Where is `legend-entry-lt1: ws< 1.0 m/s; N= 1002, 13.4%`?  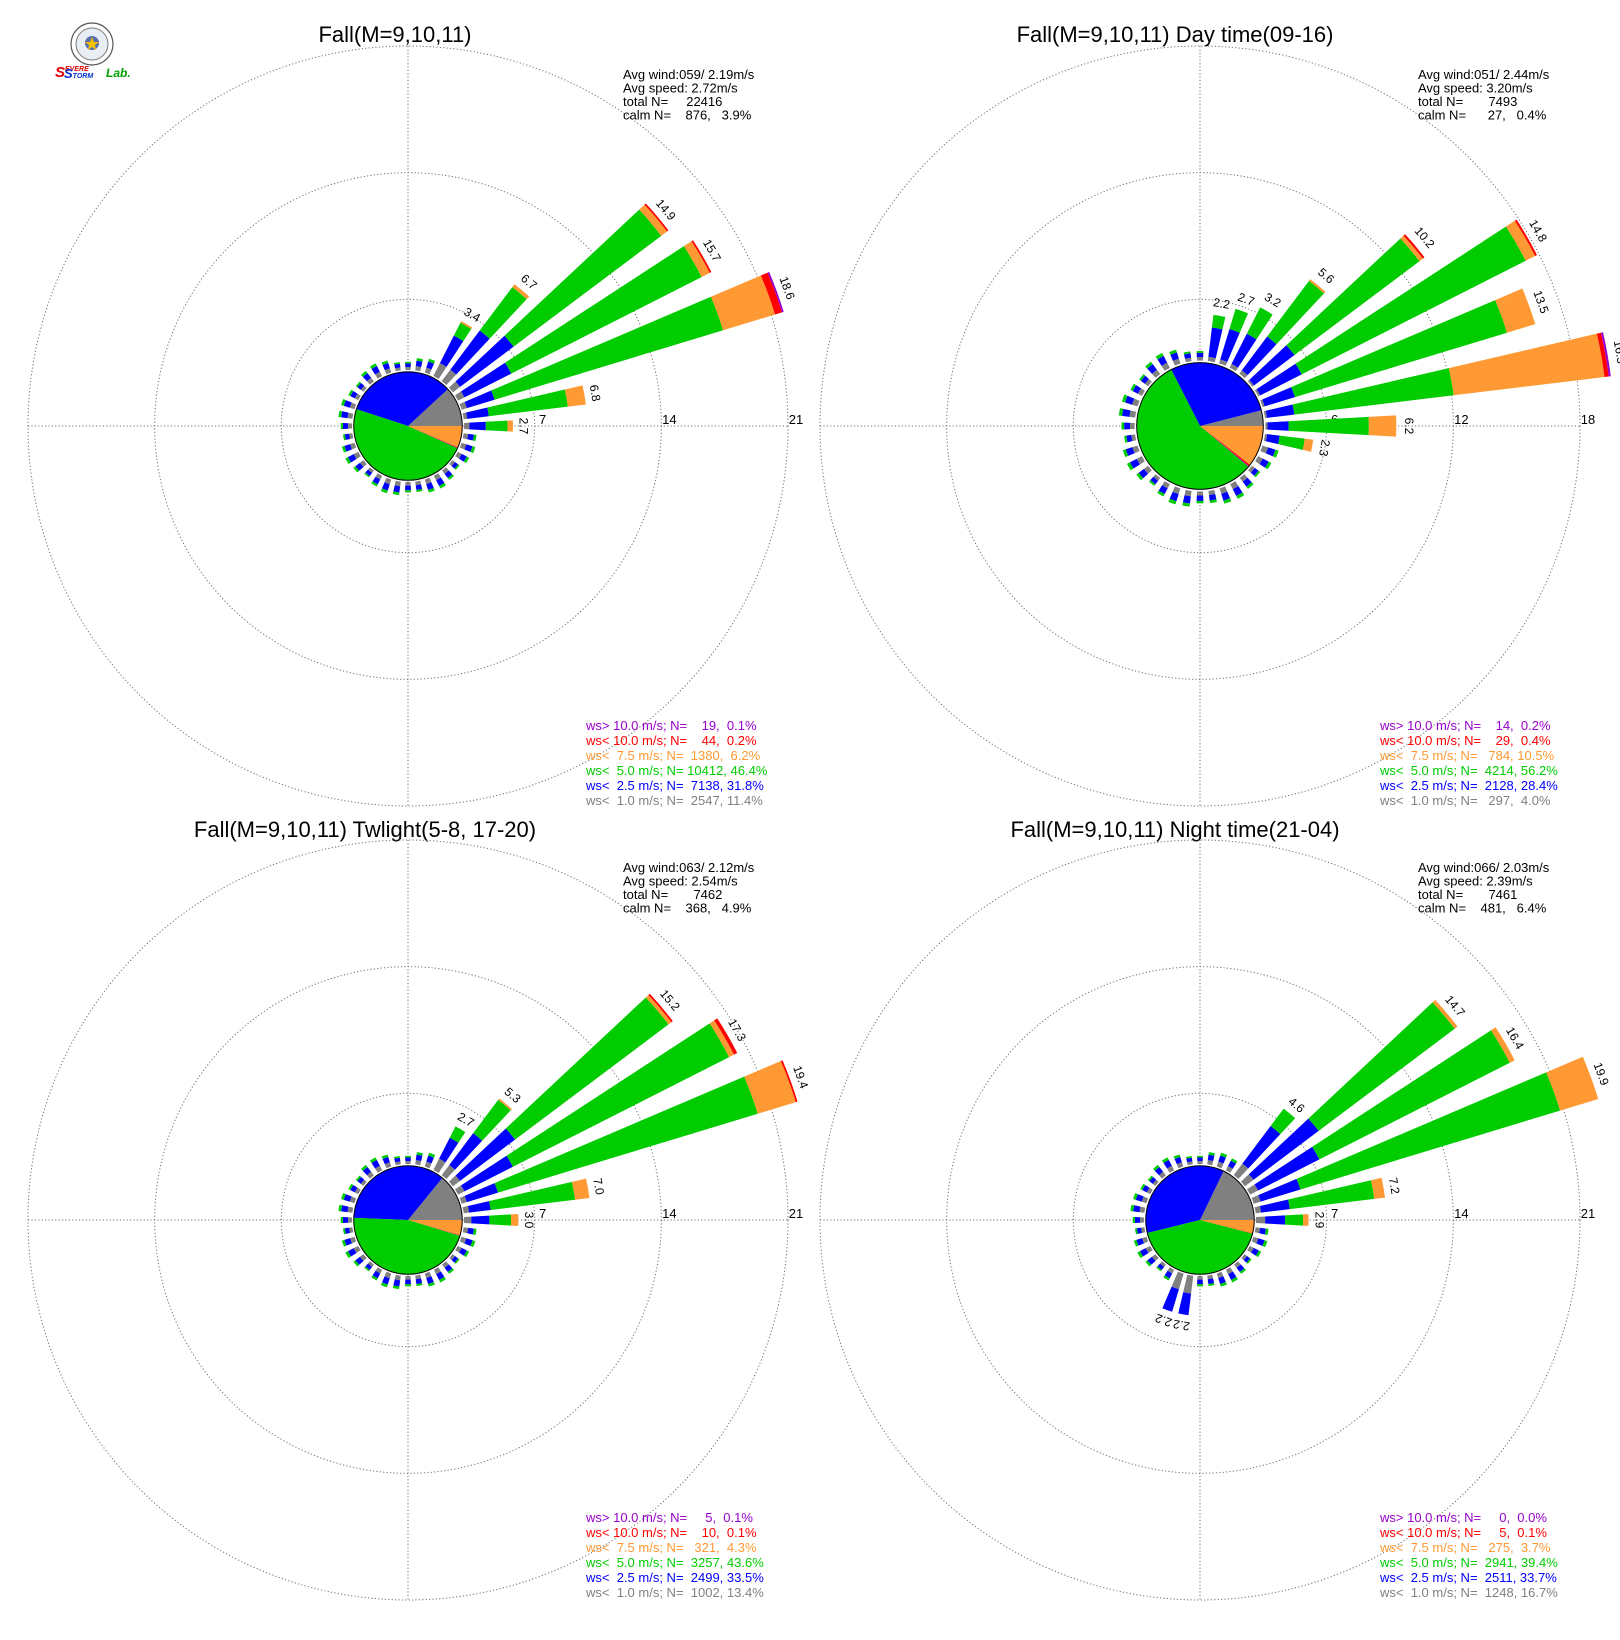 legend-entry-lt1: ws< 1.0 m/s; N= 1002, 13.4% is located at coordinates (674, 1592).